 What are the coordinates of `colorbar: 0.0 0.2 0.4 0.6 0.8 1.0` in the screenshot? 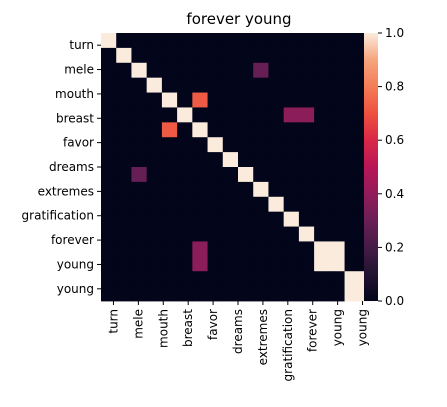 It's located at (384, 167).